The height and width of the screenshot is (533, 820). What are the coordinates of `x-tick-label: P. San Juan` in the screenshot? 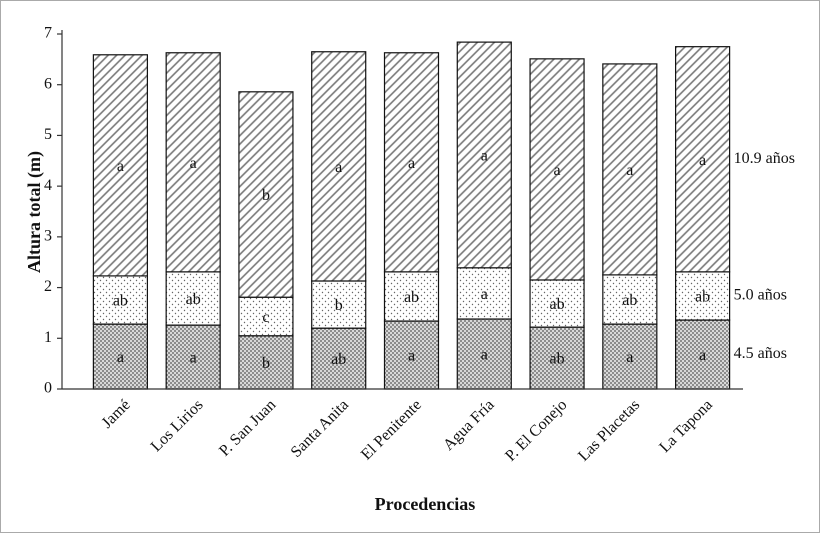 It's located at (247, 427).